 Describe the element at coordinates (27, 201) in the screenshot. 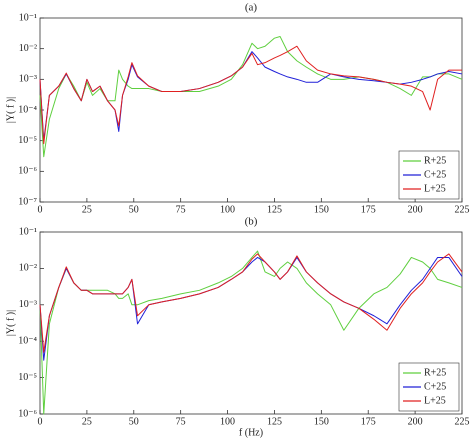

I see `y-tick-label: 10⁻⁷` at that location.